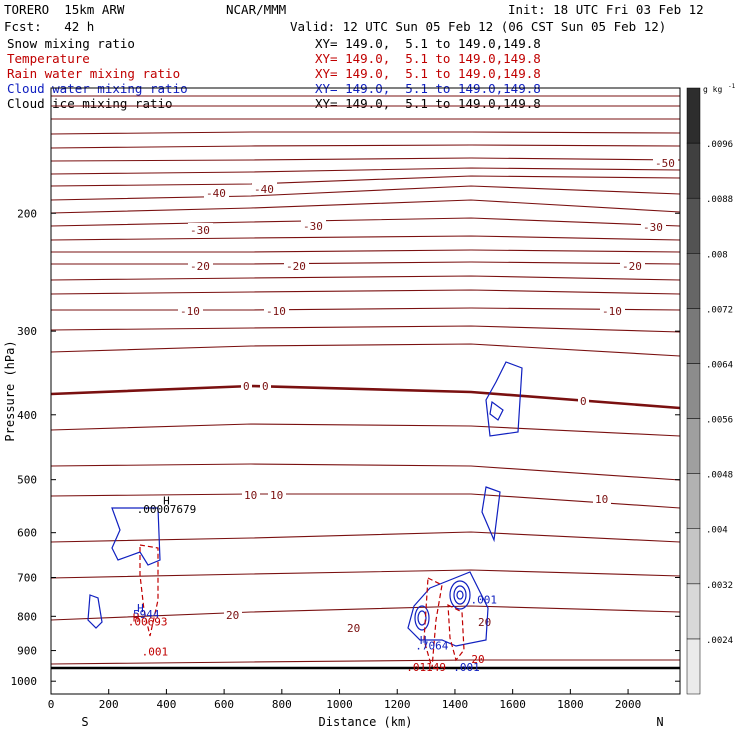  I want to click on contour-annotation: 20, so click(477, 659).